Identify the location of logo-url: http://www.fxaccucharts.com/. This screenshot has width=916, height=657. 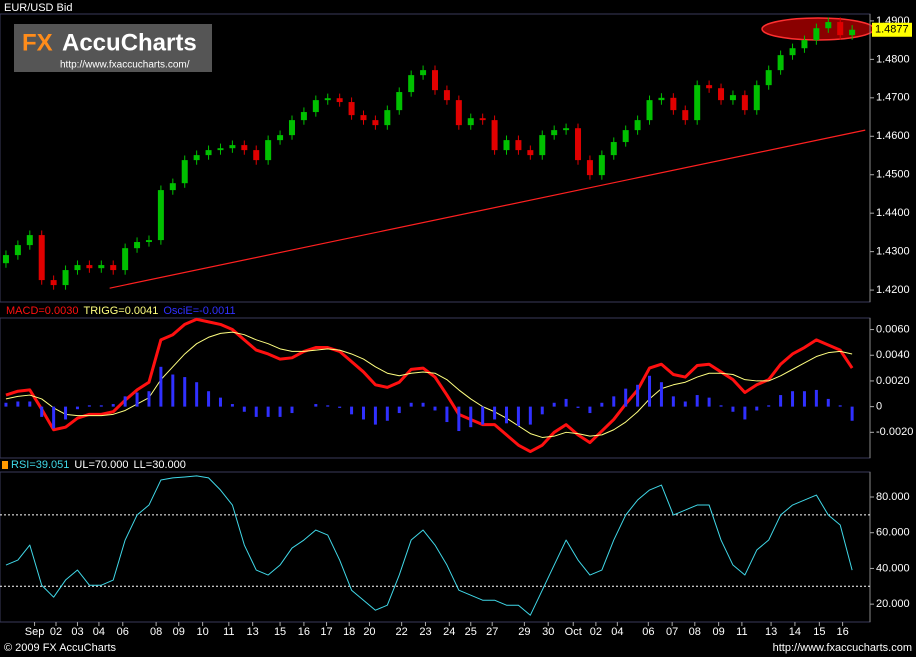
(125, 65).